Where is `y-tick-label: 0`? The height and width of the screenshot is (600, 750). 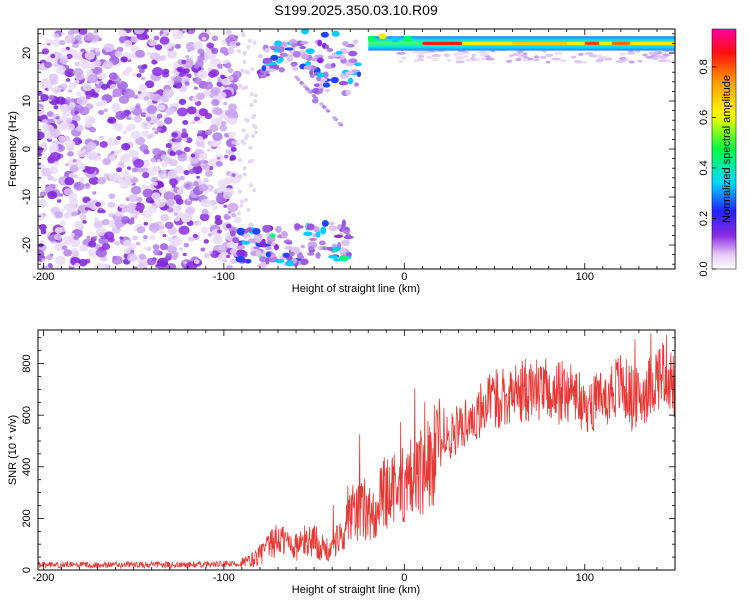 y-tick-label: 0 is located at coordinates (27, 570).